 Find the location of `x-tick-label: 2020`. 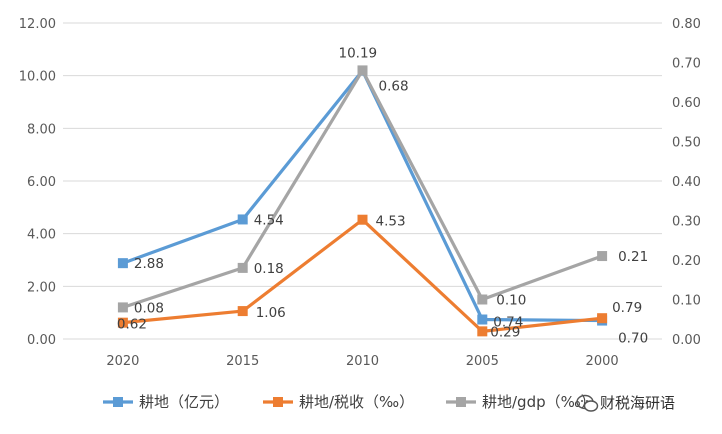

x-tick-label: 2020 is located at coordinates (122, 361).